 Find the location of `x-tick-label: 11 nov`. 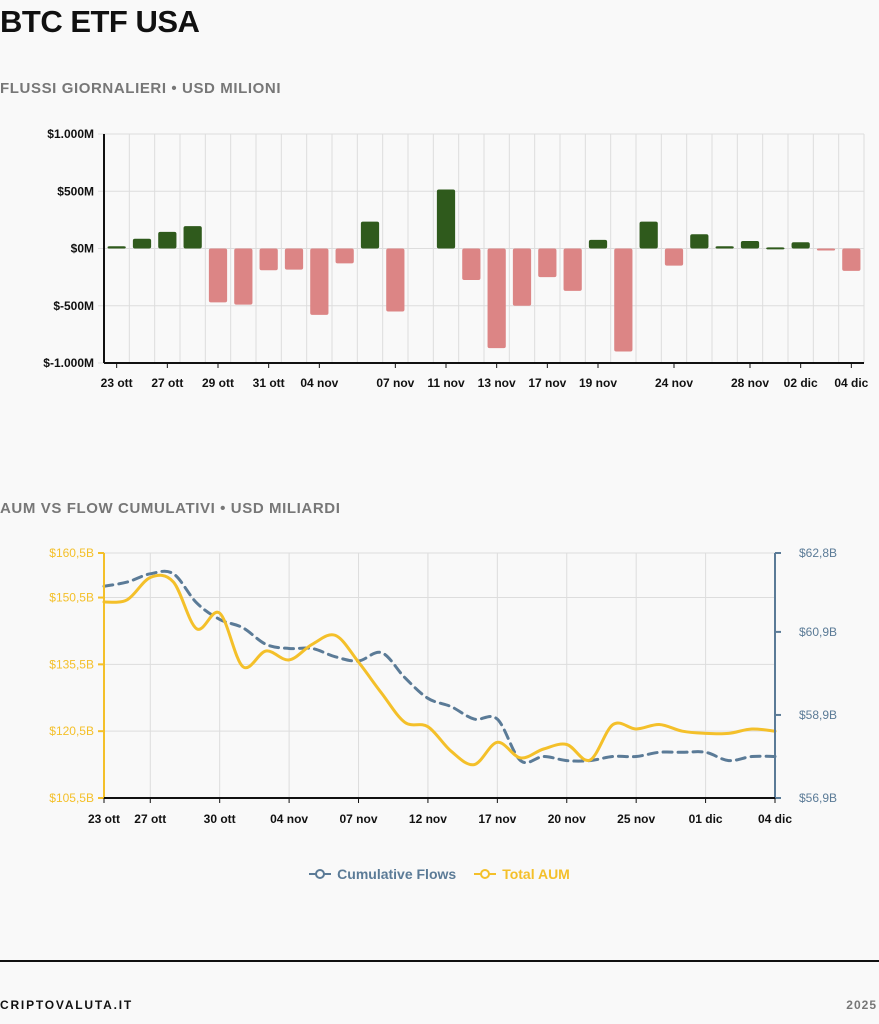

x-tick-label: 11 nov is located at coordinates (446, 383).